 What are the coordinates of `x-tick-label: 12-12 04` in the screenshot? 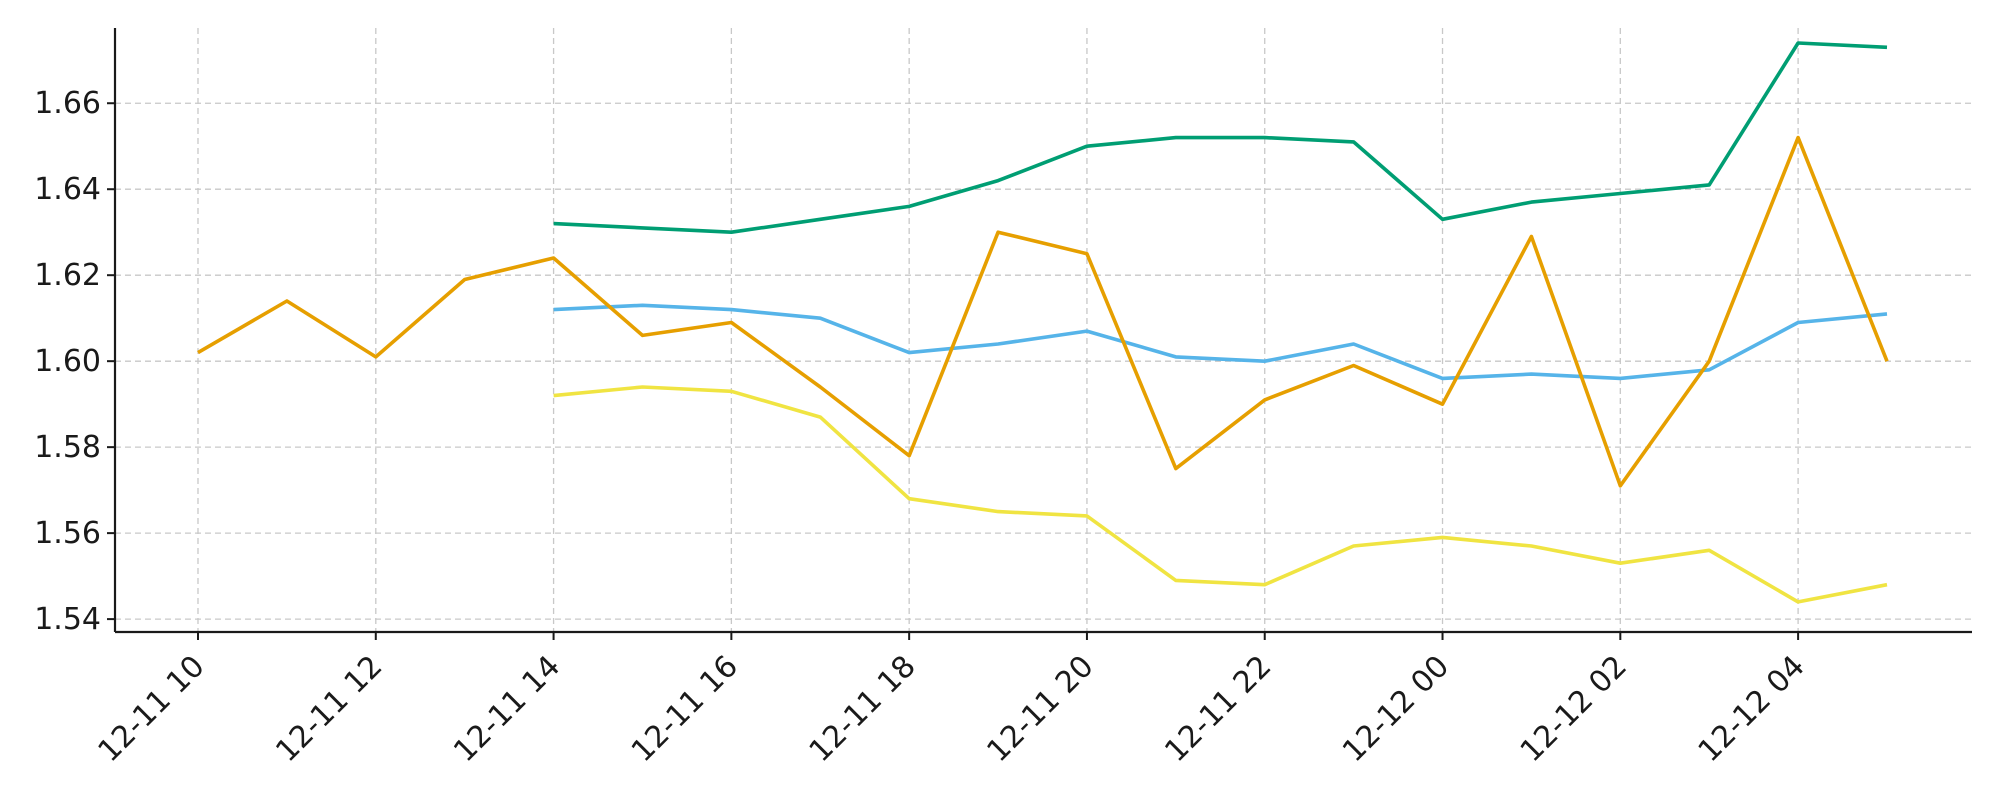 It's located at (1752, 709).